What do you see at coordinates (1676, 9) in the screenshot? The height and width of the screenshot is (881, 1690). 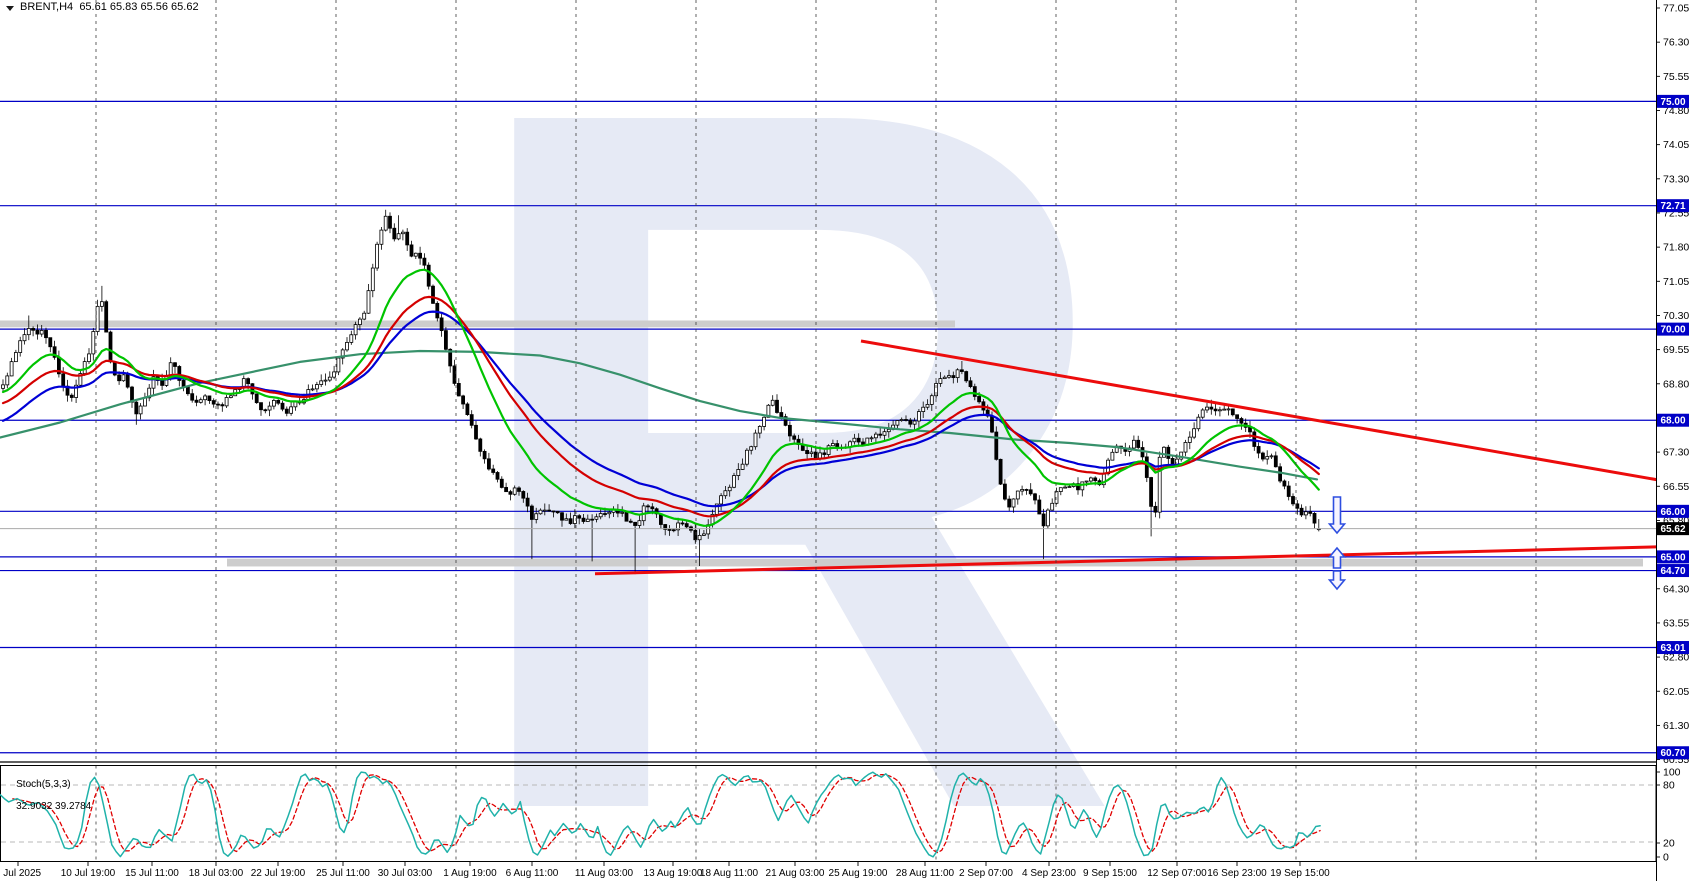 I see `price-axis-label: 77.05` at bounding box center [1676, 9].